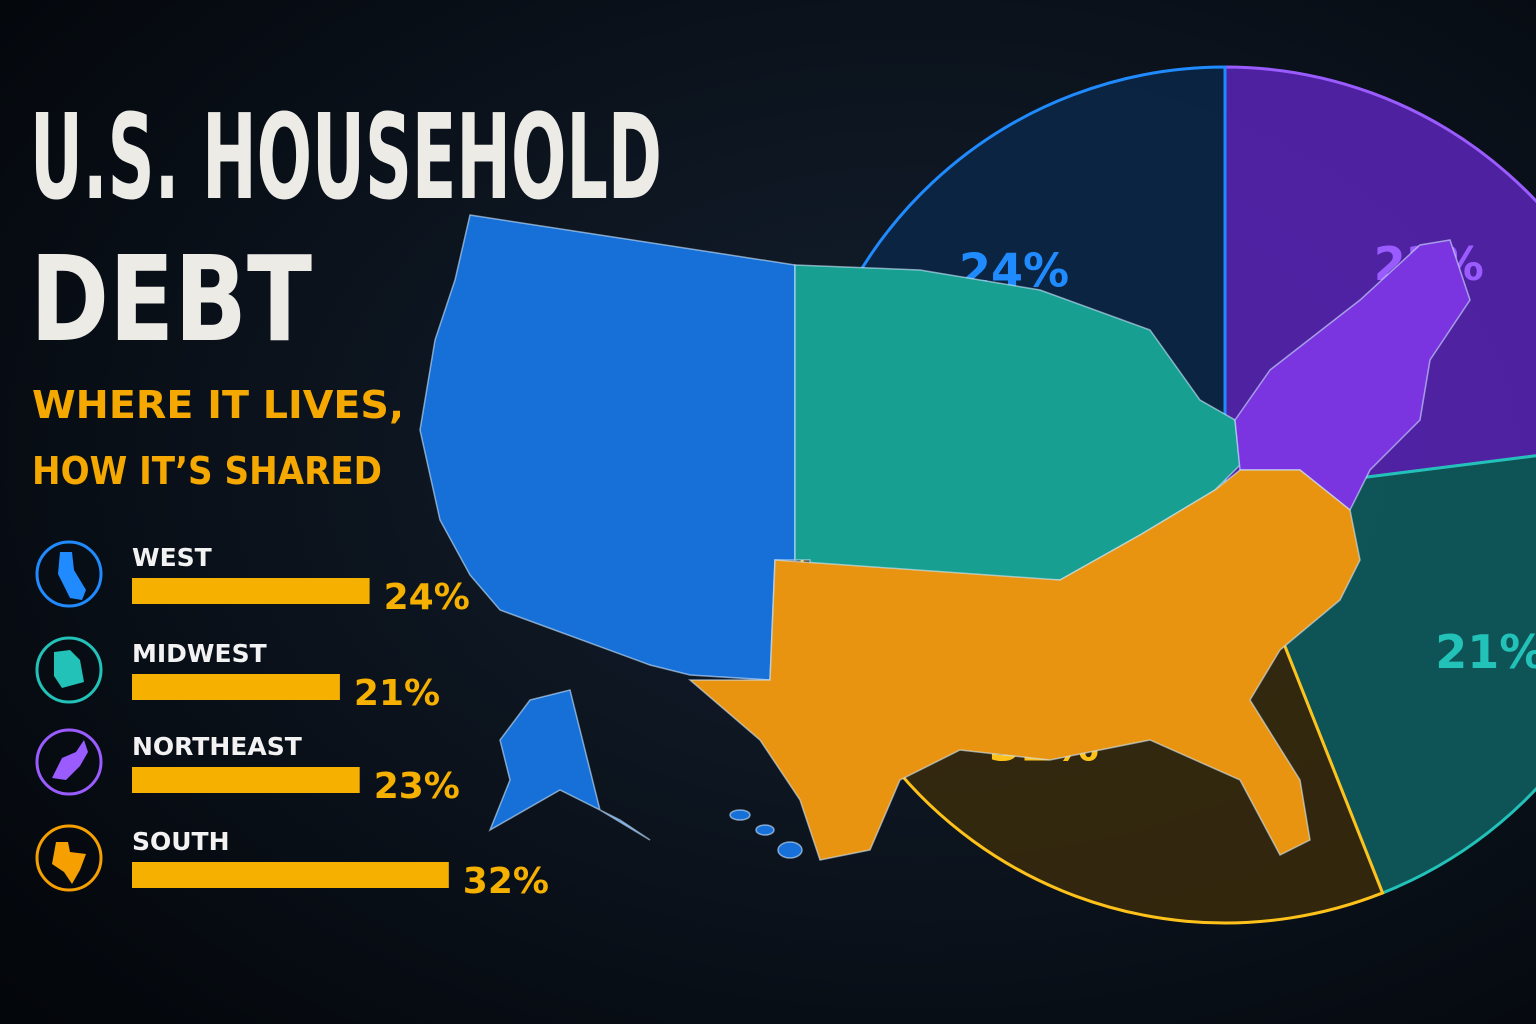  Describe the element at coordinates (199, 653) in the screenshot. I see `category-label: MIDWEST` at that location.